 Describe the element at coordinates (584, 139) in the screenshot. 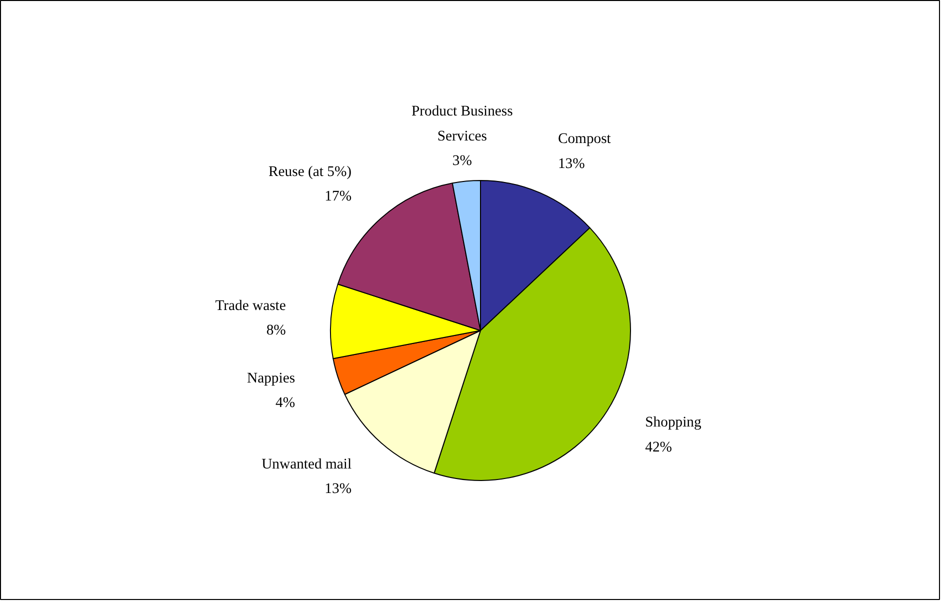

I see `slice-label: Compost` at that location.